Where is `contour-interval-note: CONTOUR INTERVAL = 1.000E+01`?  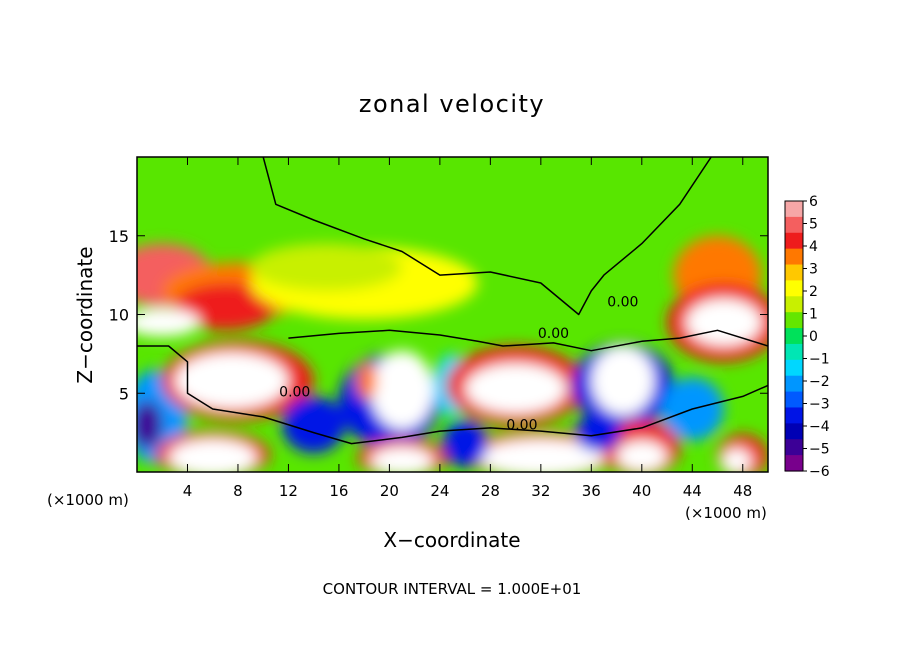 contour-interval-note: CONTOUR INTERVAL = 1.000E+01 is located at coordinates (452, 589).